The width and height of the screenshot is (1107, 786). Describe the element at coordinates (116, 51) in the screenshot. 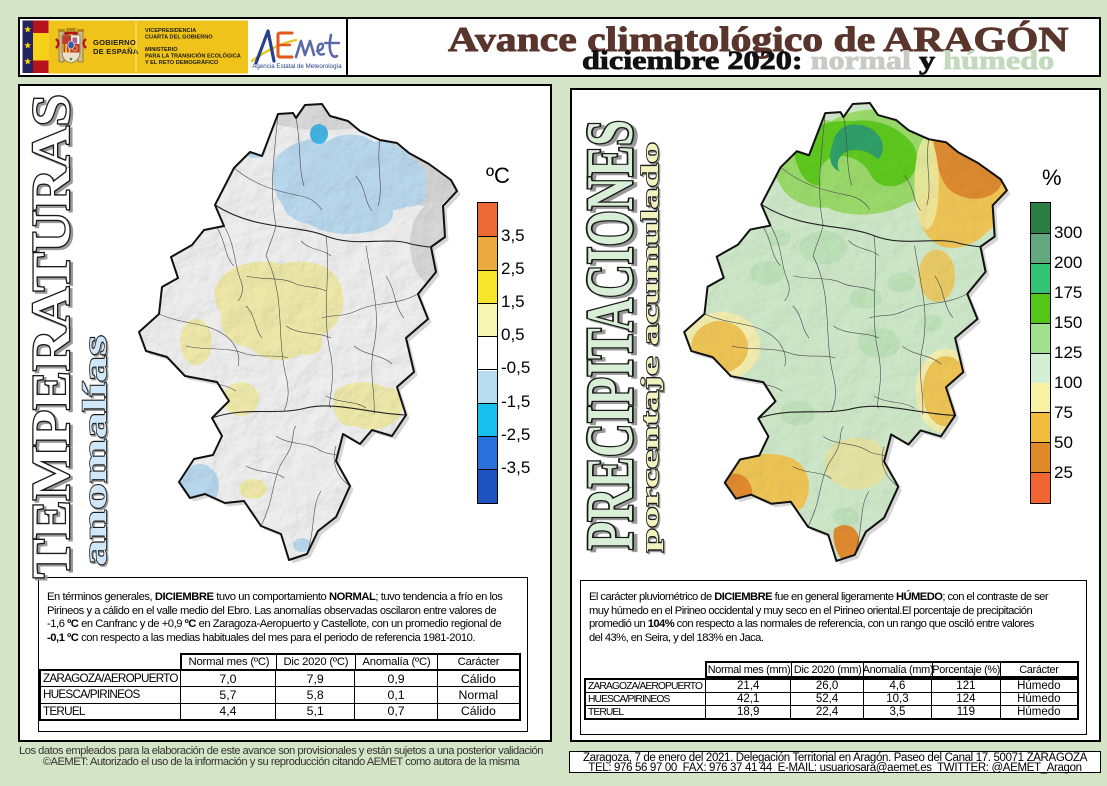

I see `svg-text: DE ESPAÑA` at that location.